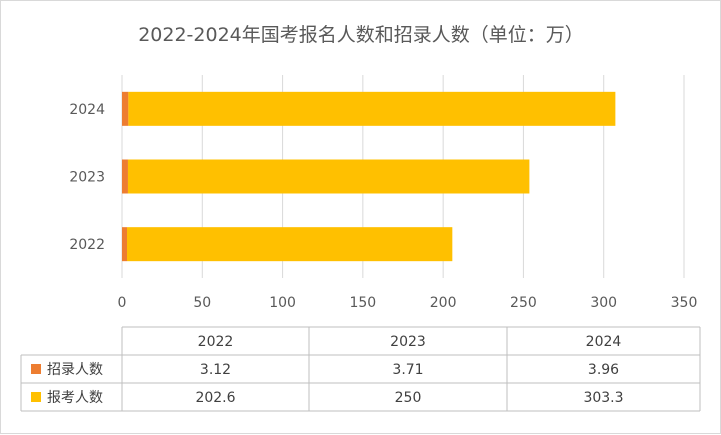  I want to click on table-value-series-2-2022: 202.6, so click(215, 398).